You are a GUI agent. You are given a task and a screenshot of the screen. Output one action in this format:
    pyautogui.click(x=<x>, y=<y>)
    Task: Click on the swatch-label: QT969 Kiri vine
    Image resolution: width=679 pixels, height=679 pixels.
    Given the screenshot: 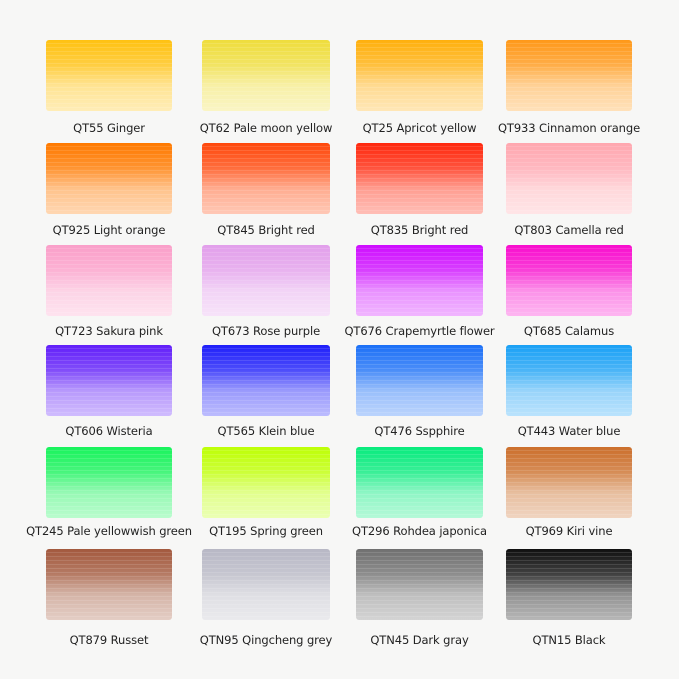 What is the action you would take?
    pyautogui.click(x=569, y=531)
    